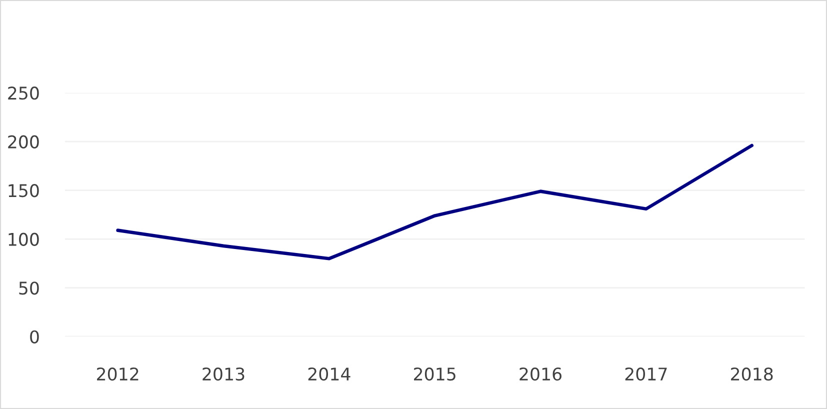 The image size is (827, 409). What do you see at coordinates (23, 239) in the screenshot?
I see `y-tick-label: 100` at bounding box center [23, 239].